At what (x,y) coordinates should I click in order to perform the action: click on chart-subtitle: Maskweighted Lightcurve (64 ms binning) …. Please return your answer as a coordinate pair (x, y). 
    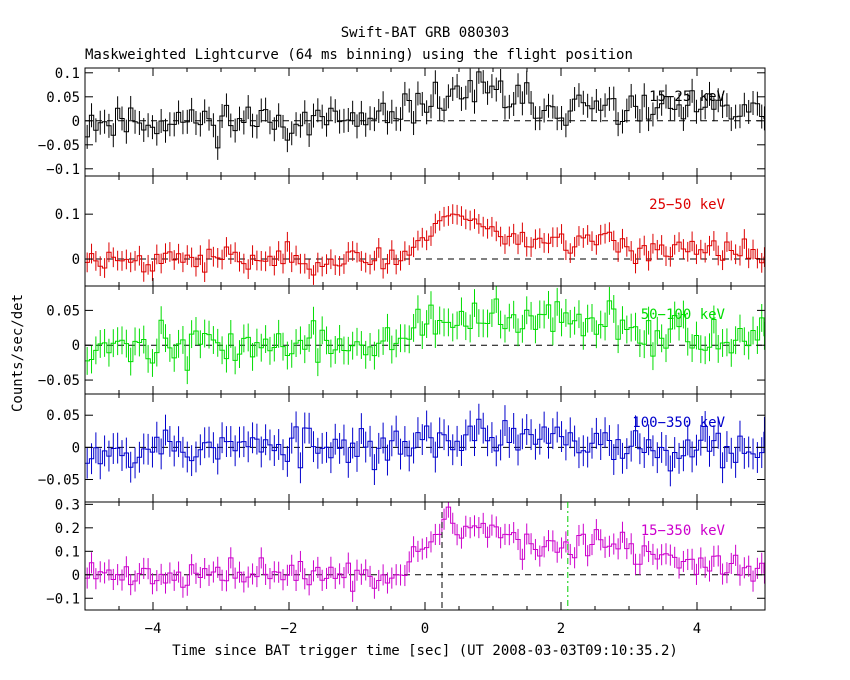
    Looking at the image, I should click on (359, 55).